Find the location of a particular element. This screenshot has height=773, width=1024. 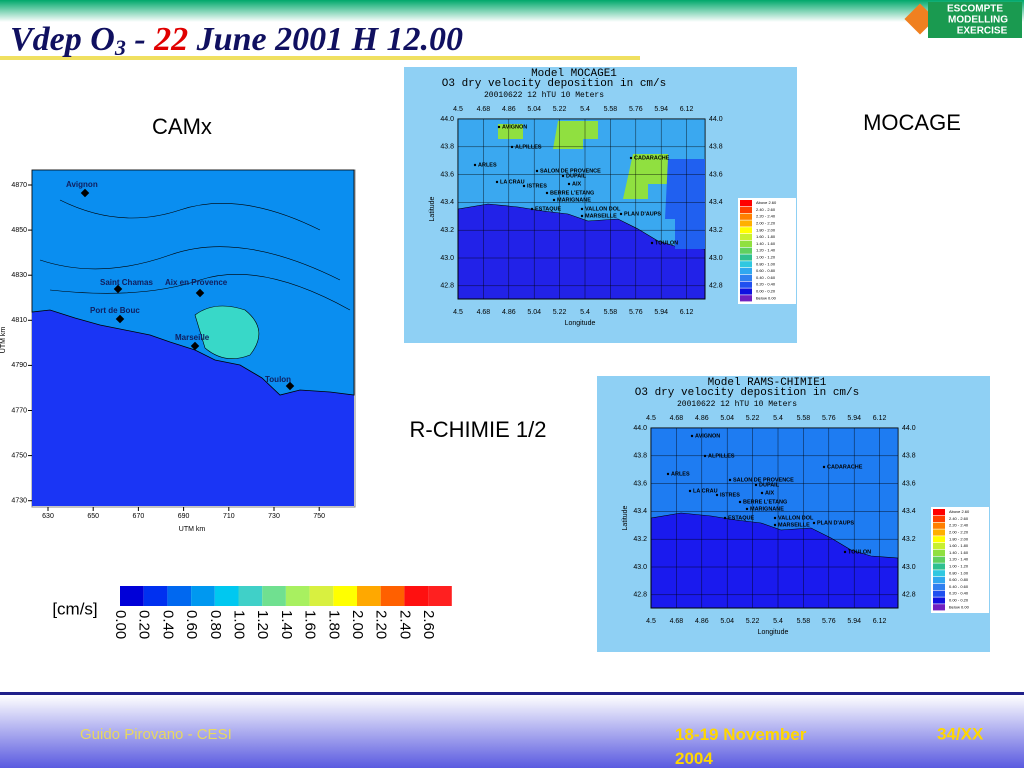

mocage-label: MOCAGE is located at coordinates (912, 122).